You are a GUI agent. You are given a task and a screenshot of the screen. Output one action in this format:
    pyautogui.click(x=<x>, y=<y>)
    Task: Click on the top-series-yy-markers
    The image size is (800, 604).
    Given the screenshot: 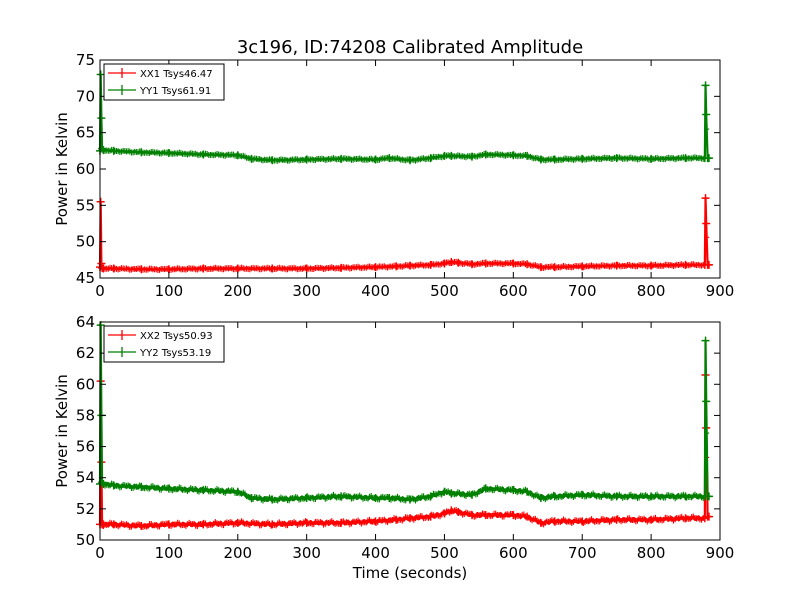 What is the action you would take?
    pyautogui.click(x=404, y=117)
    